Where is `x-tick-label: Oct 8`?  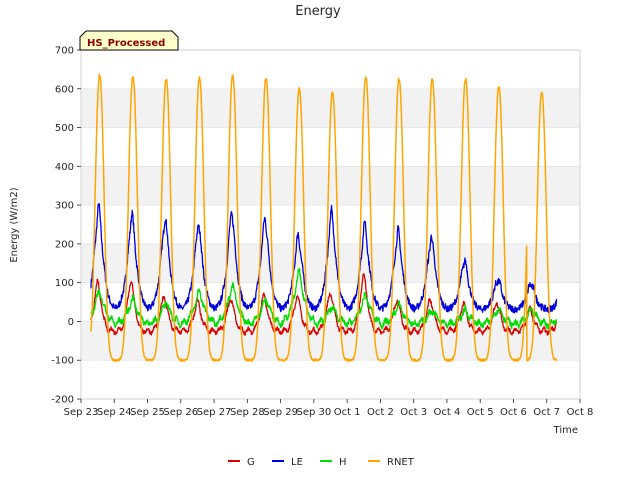 x-tick-label: Oct 8 is located at coordinates (580, 412).